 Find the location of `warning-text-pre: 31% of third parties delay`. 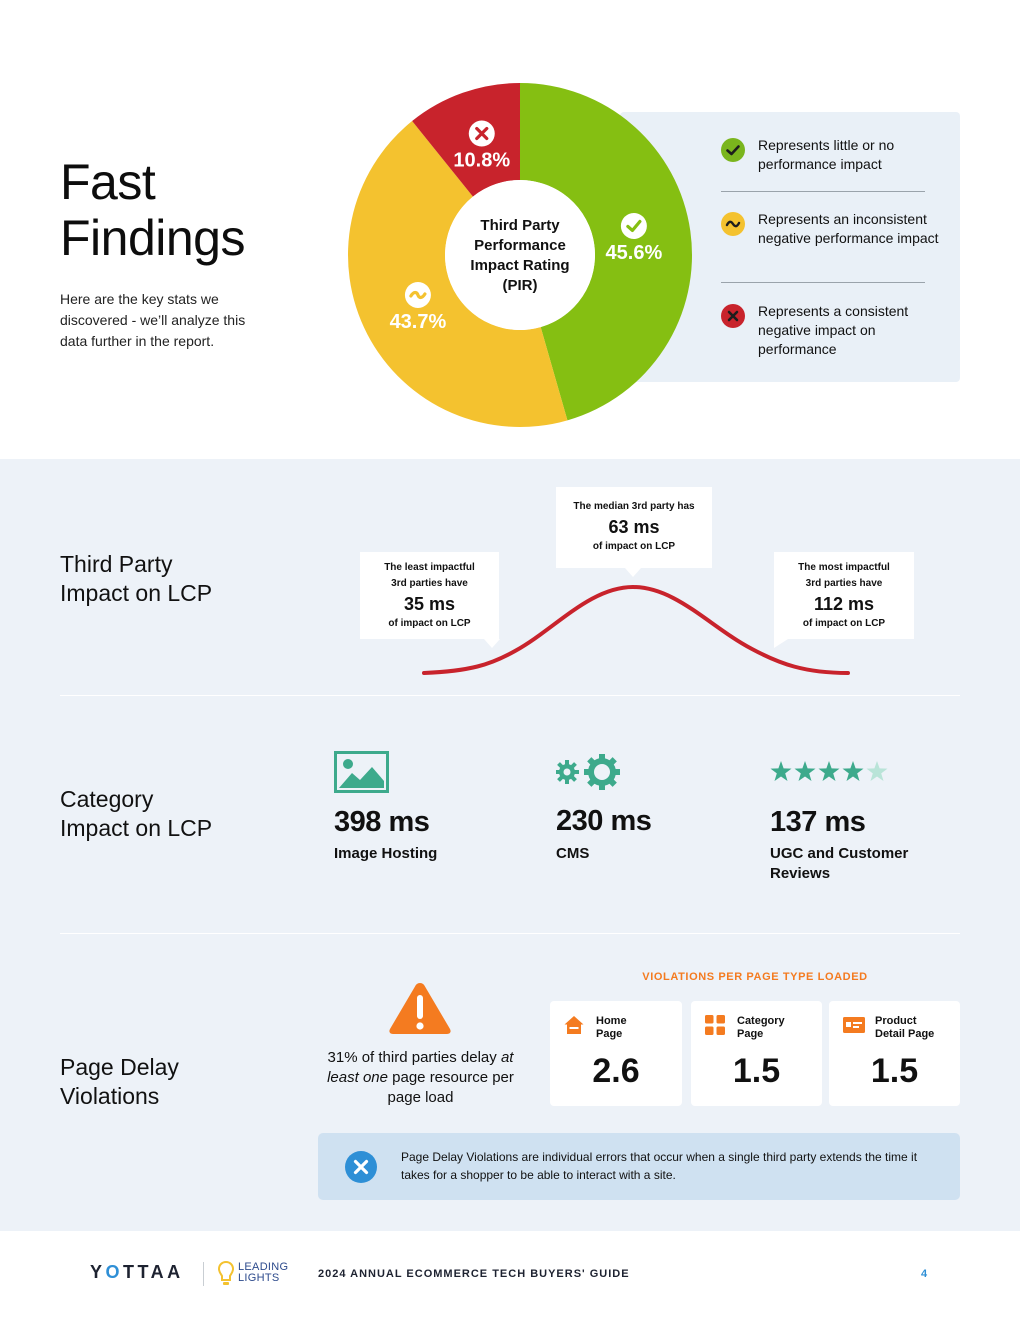

warning-text-pre: 31% of third parties delay is located at coordinates (414, 1057).